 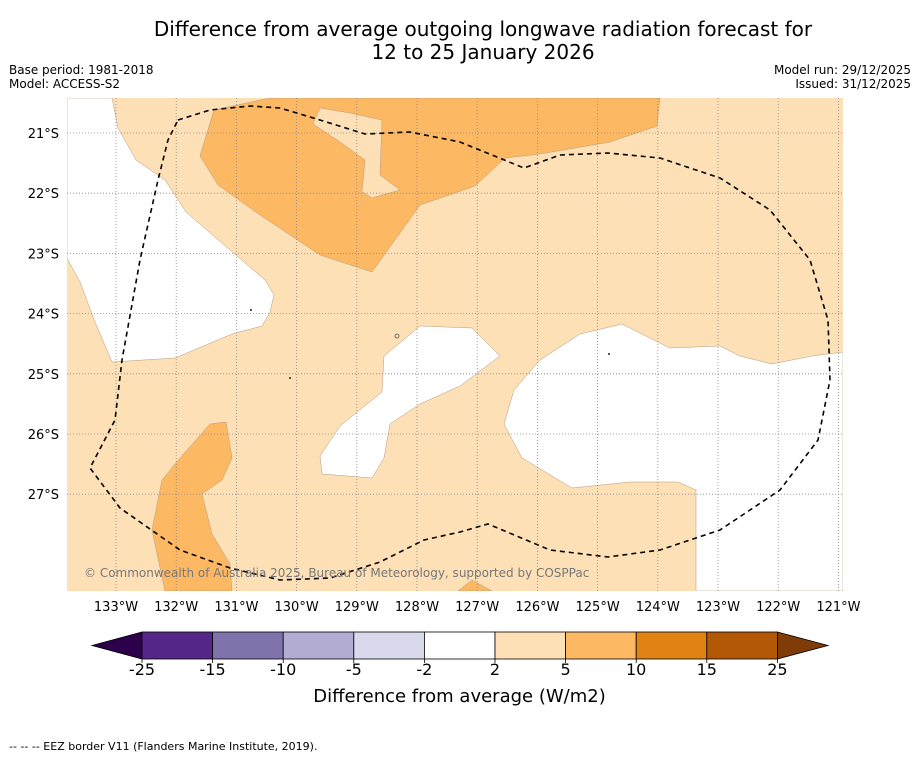 What do you see at coordinates (43, 375) in the screenshot?
I see `latitude-label: 25°S` at bounding box center [43, 375].